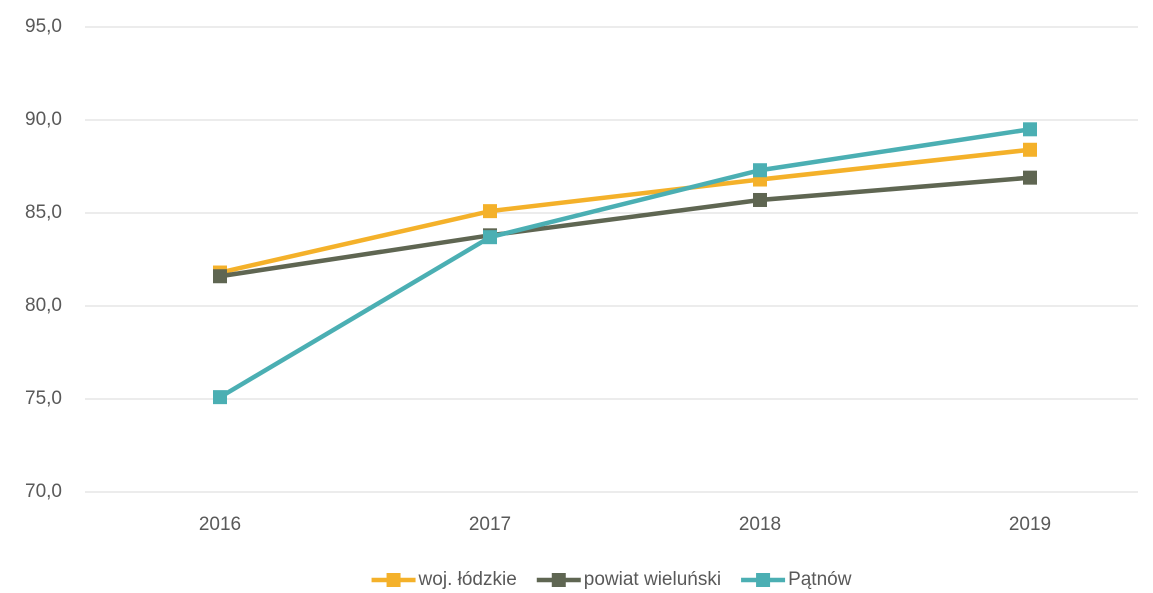 The image size is (1153, 593). I want to click on legend-item: powiat wieluński, so click(628, 579).